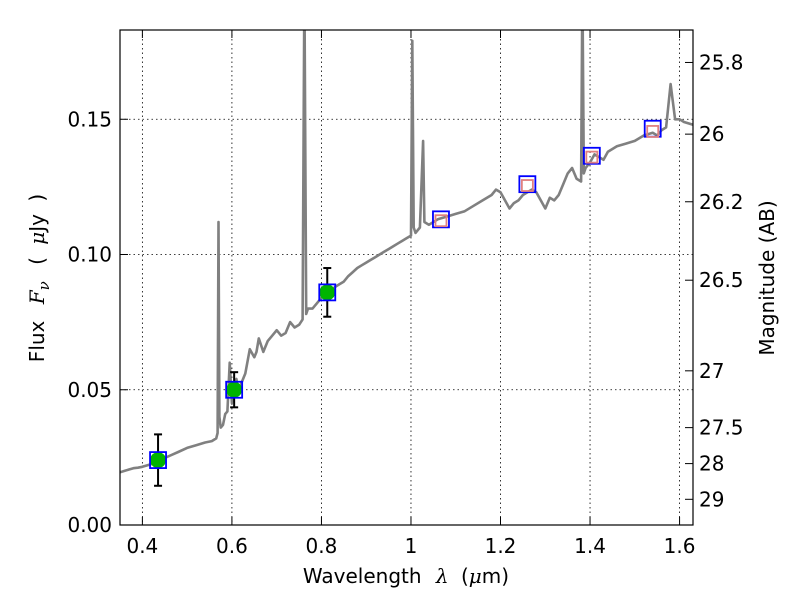  I want to click on y-axis-label-unit-jy: Jy, so click(37, 224).